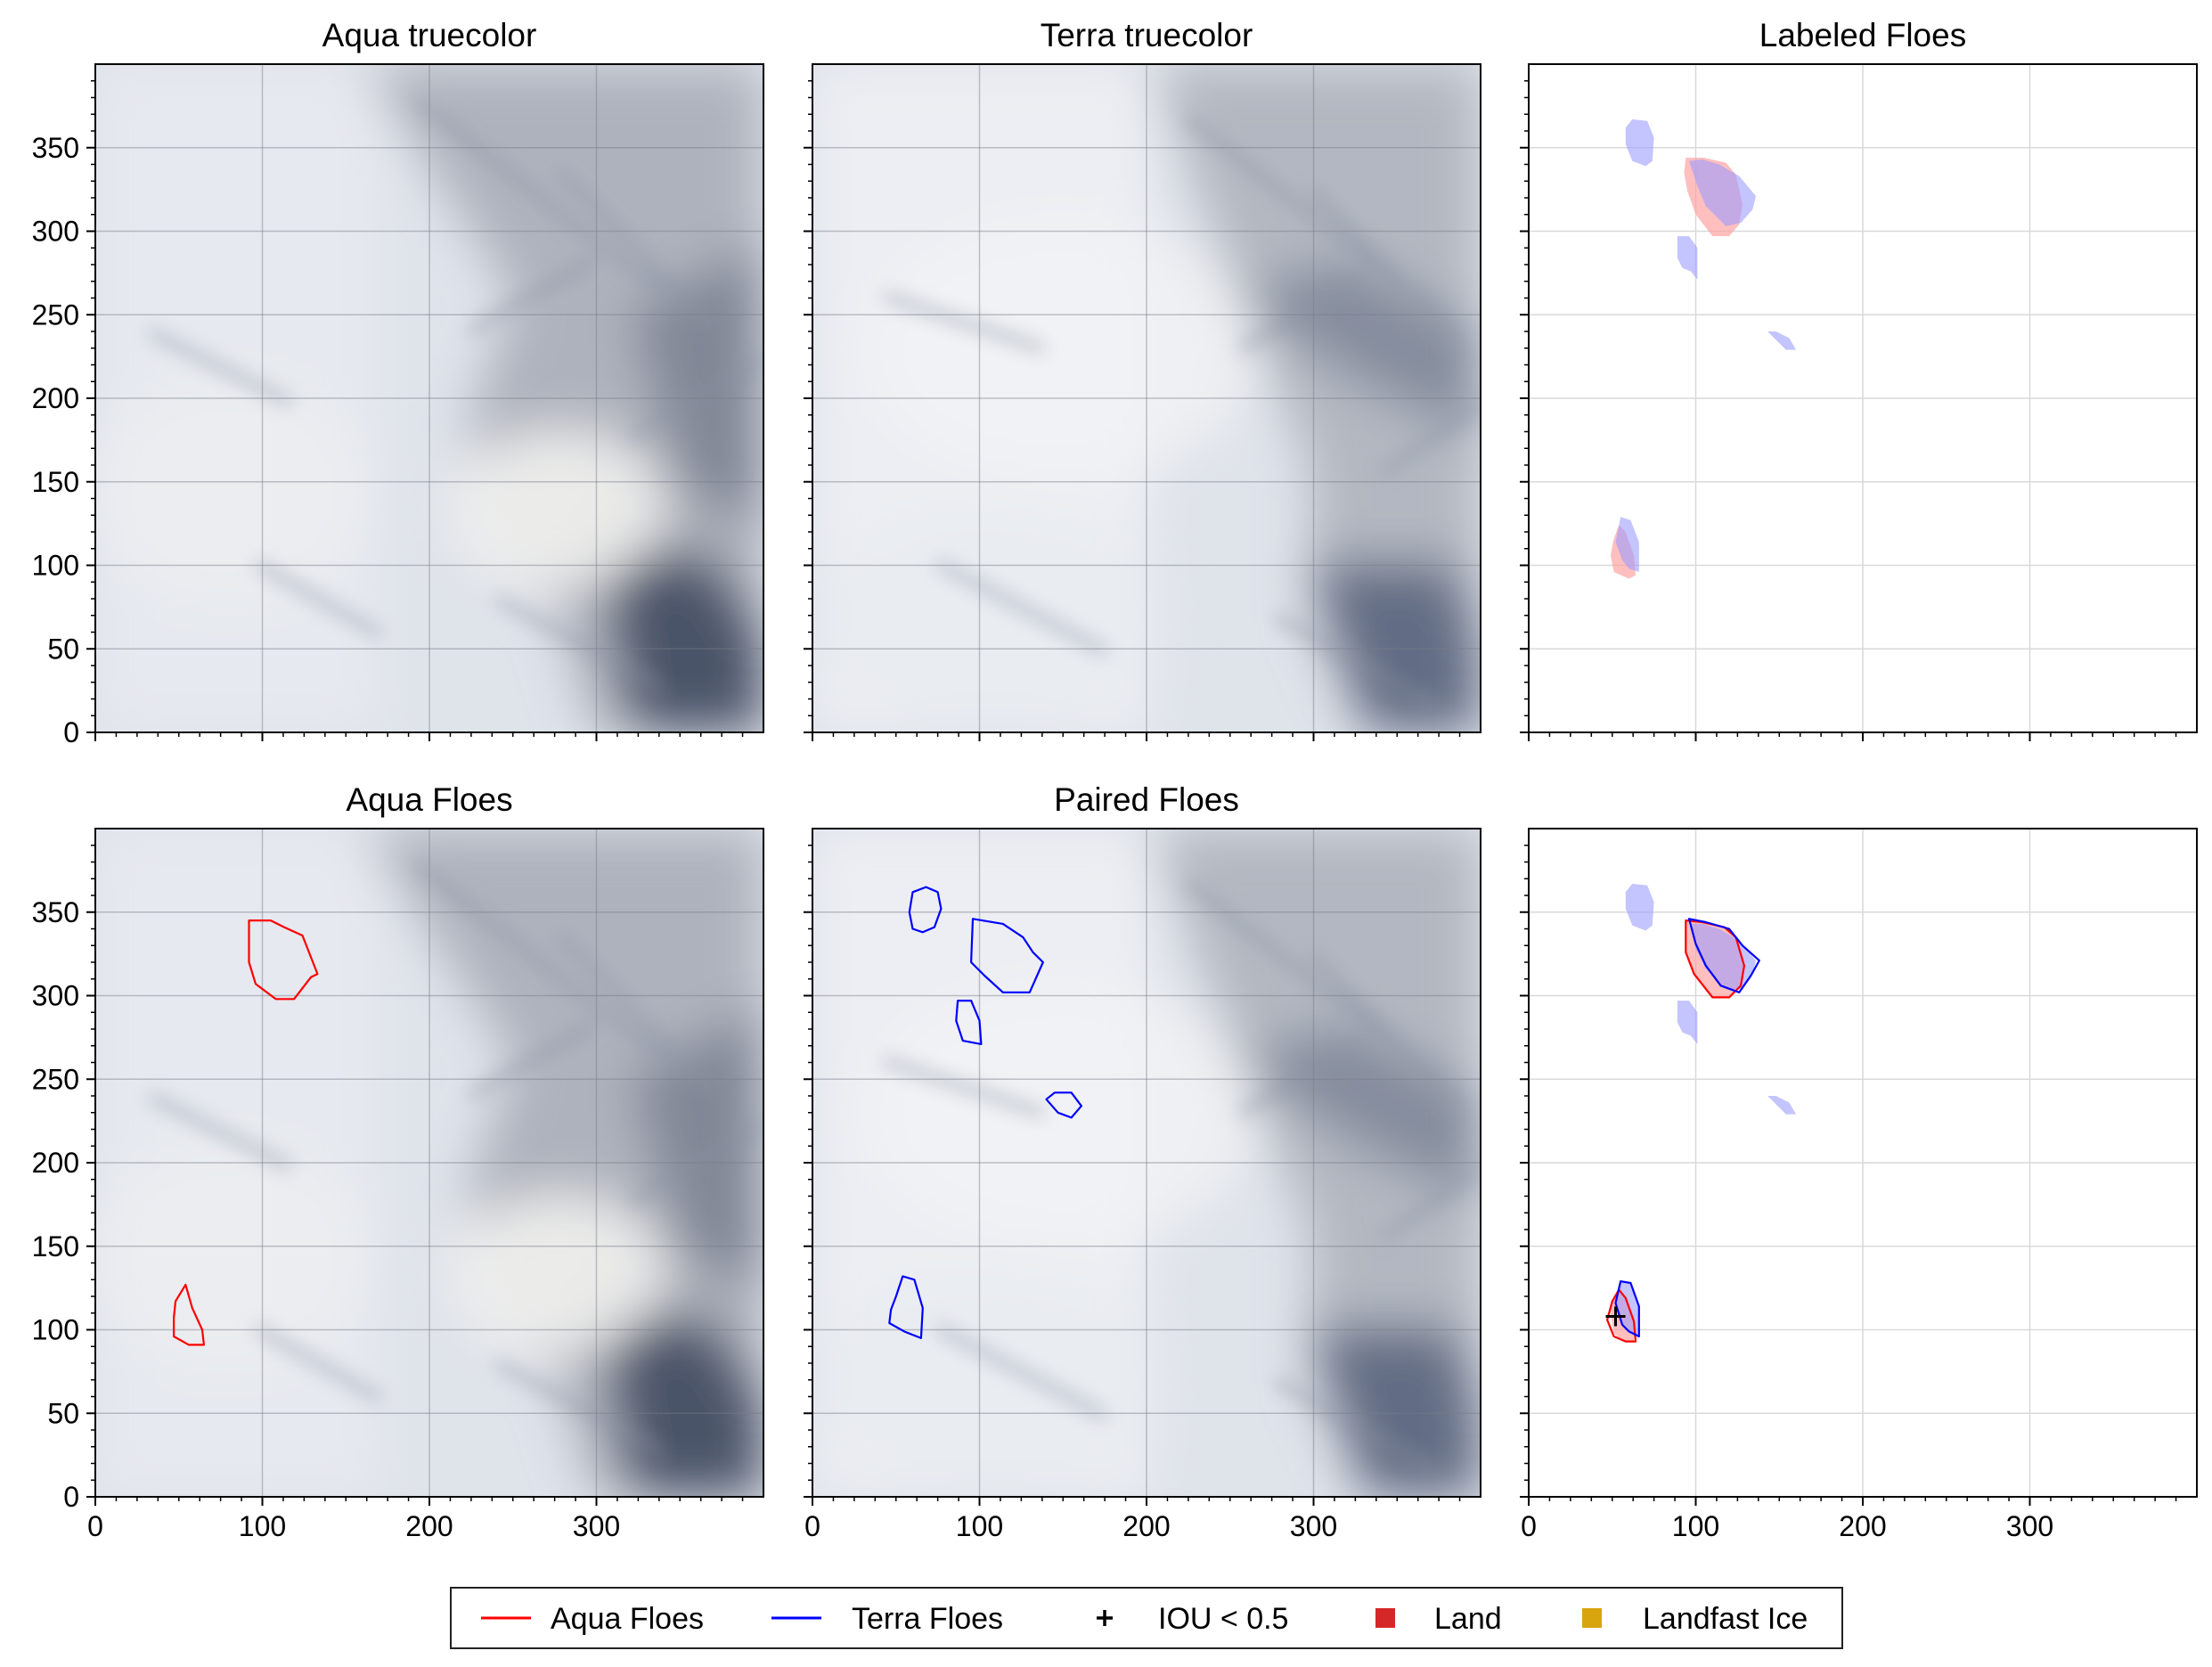 The width and height of the screenshot is (2212, 1667). What do you see at coordinates (927, 1619) in the screenshot?
I see `legend-label: Terra Floes` at bounding box center [927, 1619].